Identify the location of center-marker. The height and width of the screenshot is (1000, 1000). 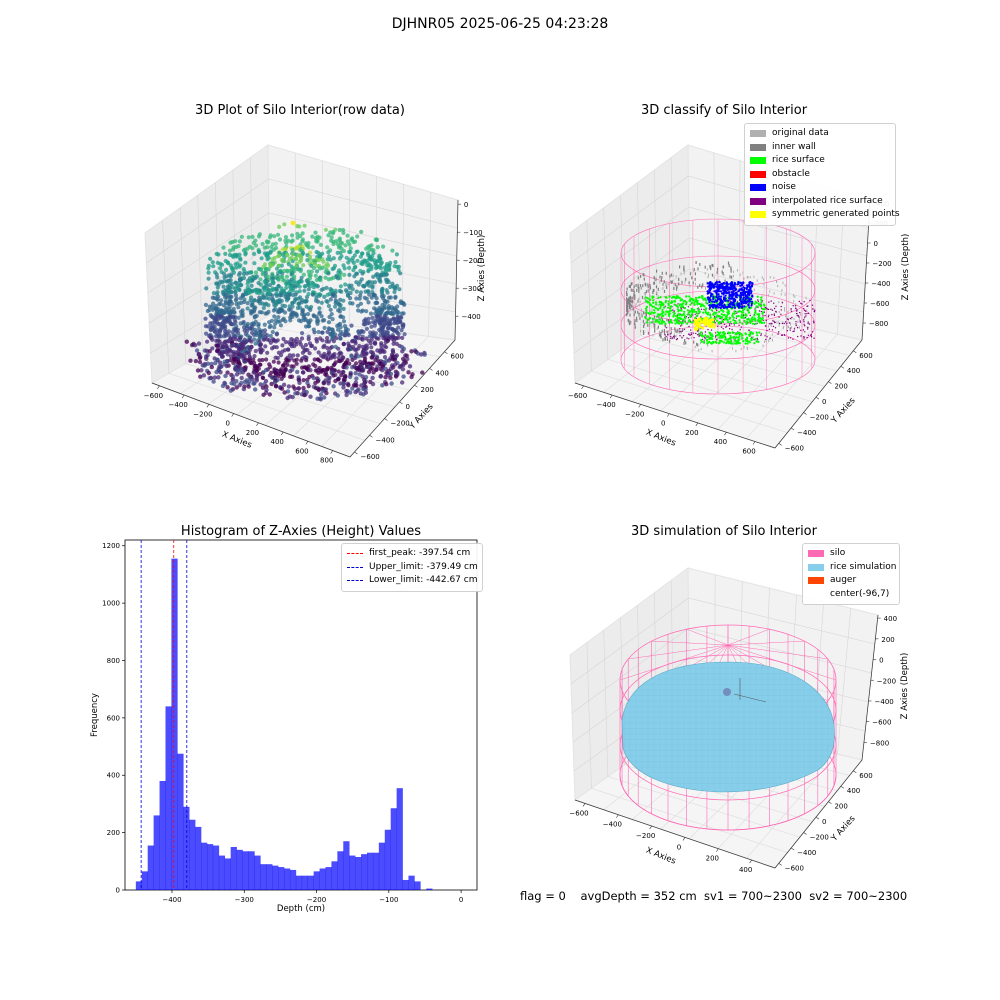
(750, 698).